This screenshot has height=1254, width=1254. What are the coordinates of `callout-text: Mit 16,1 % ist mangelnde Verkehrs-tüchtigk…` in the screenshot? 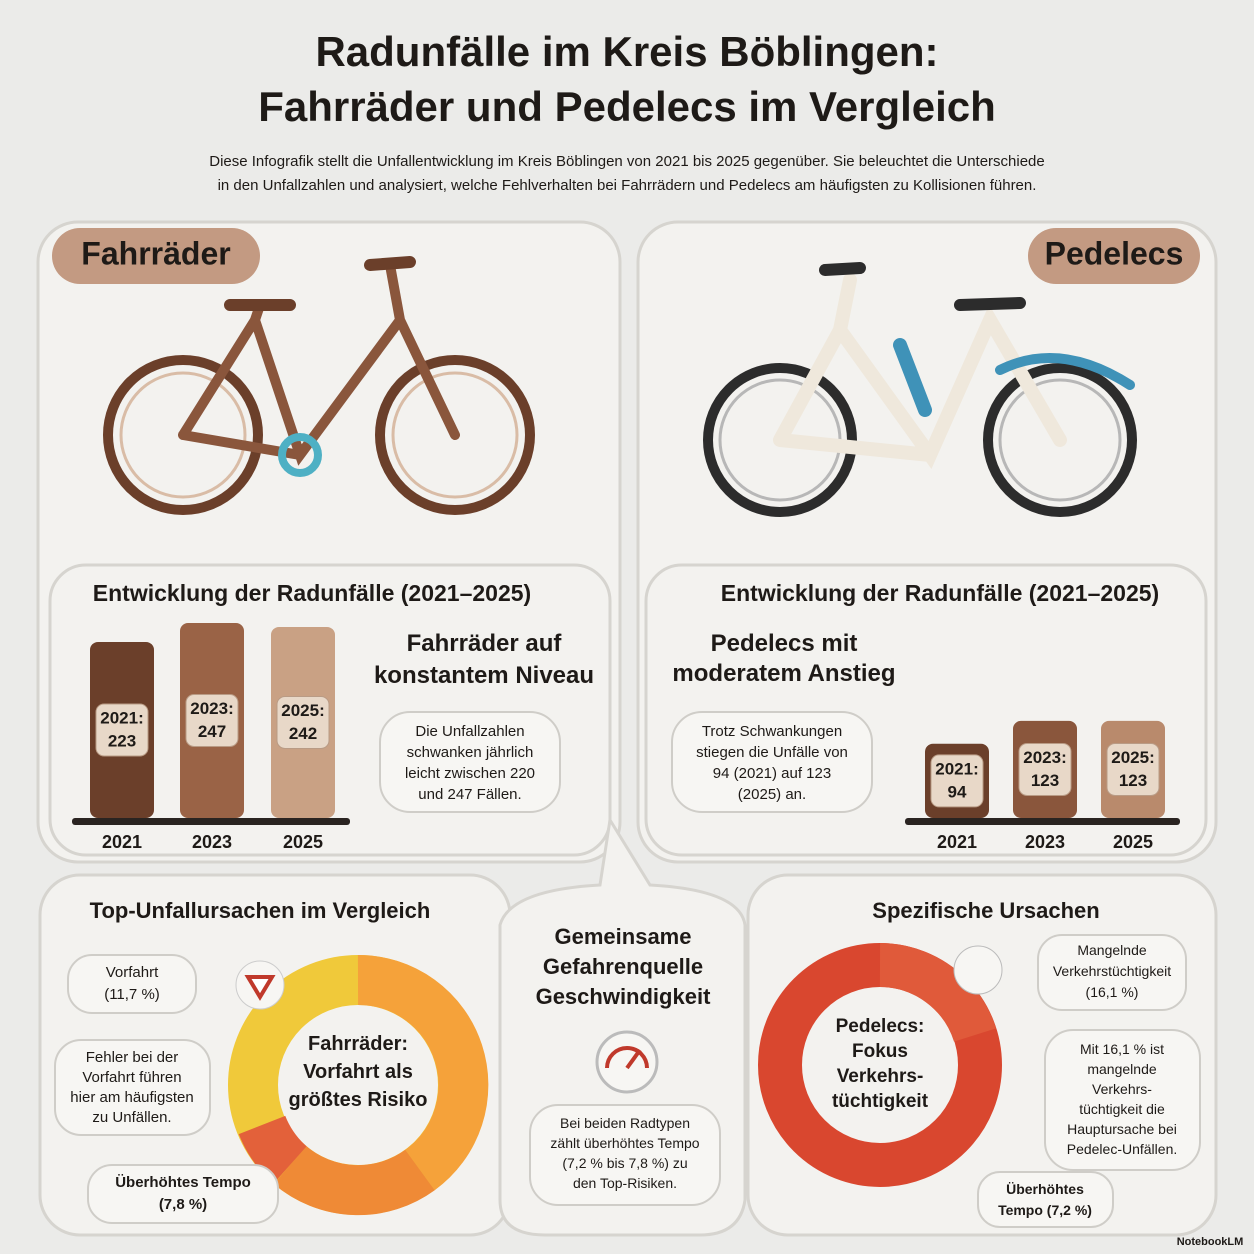 It's located at (1122, 1099).